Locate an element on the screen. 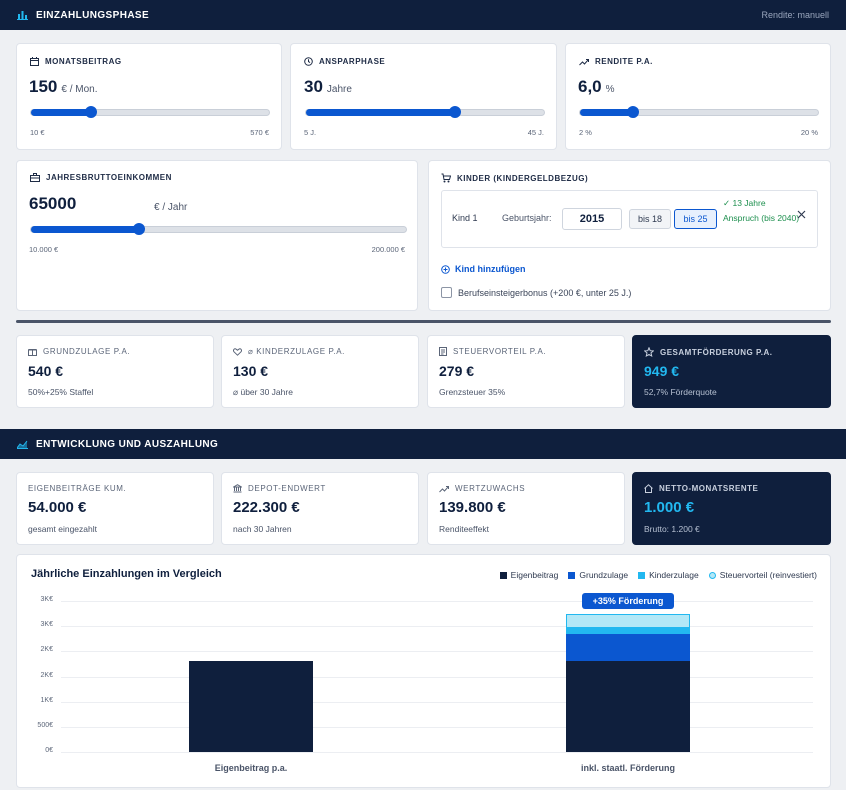  legend-item: Grundzulage is located at coordinates (598, 575).